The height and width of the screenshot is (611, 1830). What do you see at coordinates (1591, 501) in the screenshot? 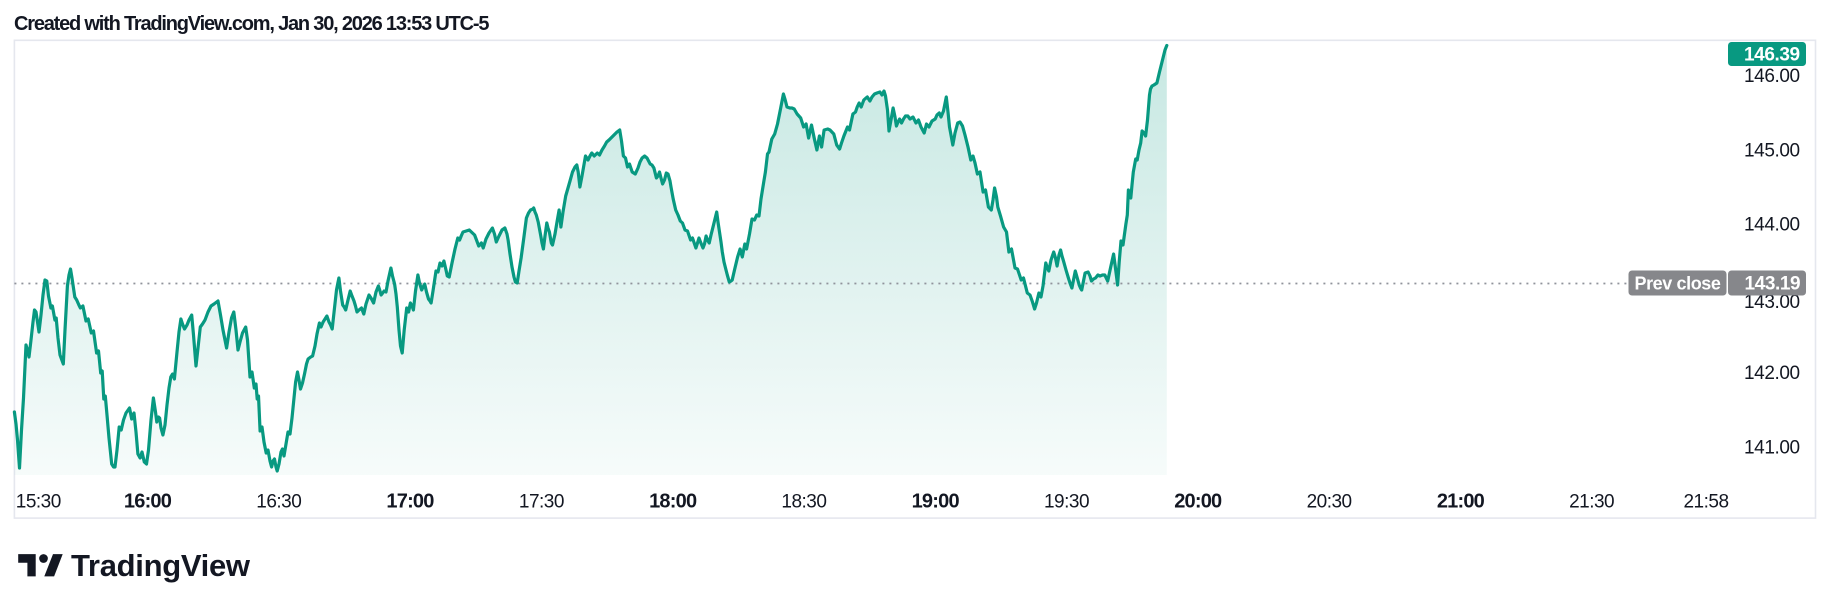
I see `svg-text: 21:30` at bounding box center [1591, 501].